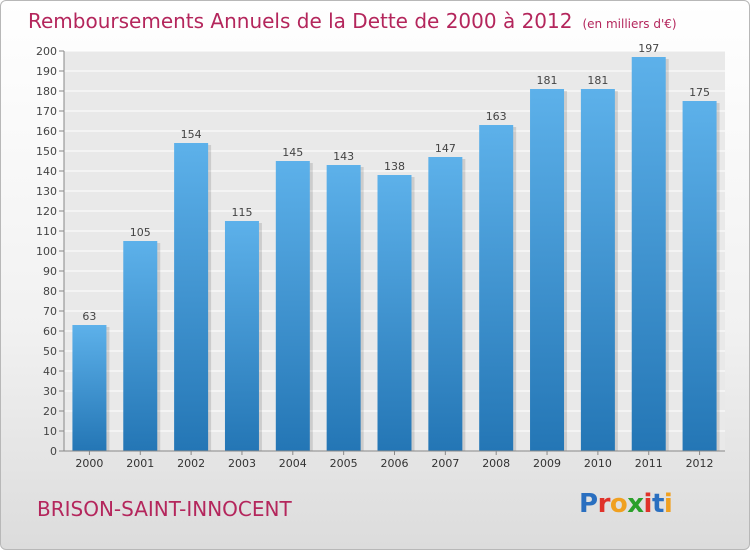 Image resolution: width=750 pixels, height=550 pixels. I want to click on x-tick-label: 2011, so click(649, 463).